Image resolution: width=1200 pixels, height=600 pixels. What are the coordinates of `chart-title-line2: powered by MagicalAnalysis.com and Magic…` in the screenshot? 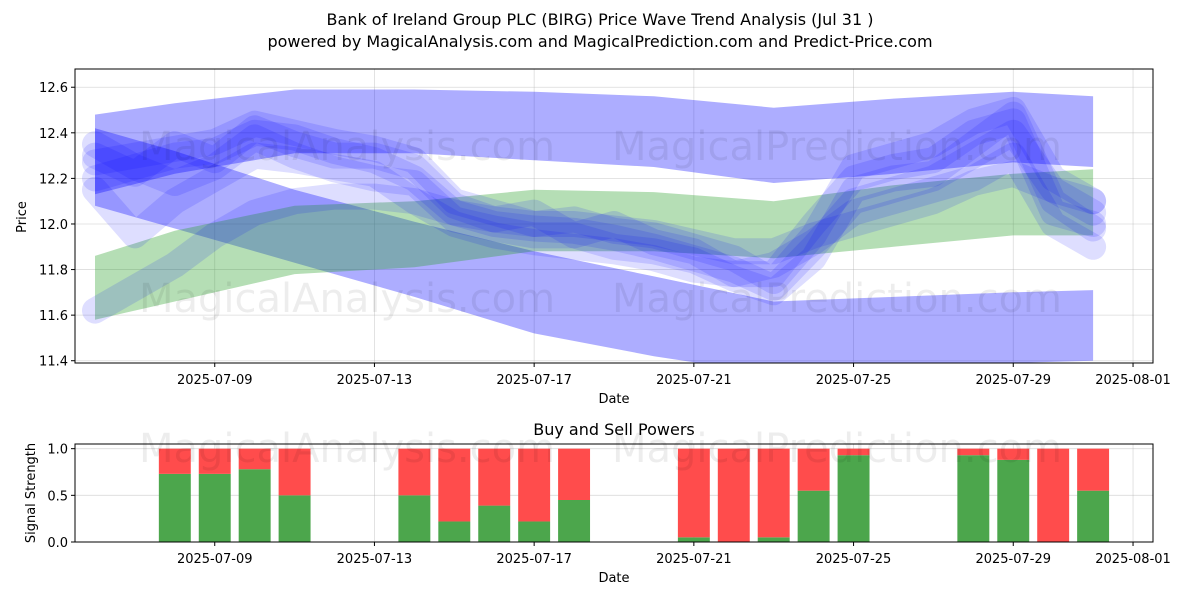 It's located at (599, 41).